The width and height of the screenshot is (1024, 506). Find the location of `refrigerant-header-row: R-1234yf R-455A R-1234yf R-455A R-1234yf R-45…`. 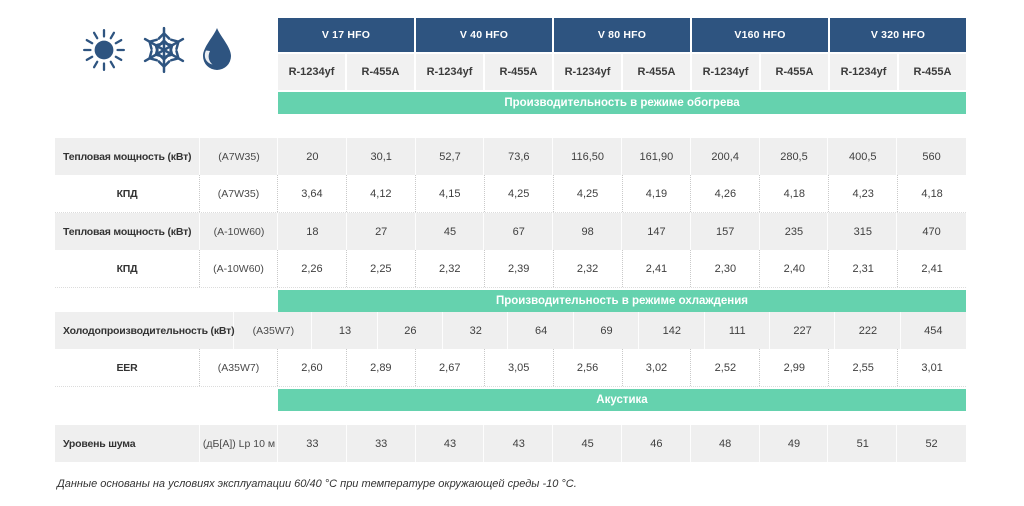

refrigerant-header-row: R-1234yf R-455A R-1234yf R-455A R-1234yf R-45… is located at coordinates (622, 72).